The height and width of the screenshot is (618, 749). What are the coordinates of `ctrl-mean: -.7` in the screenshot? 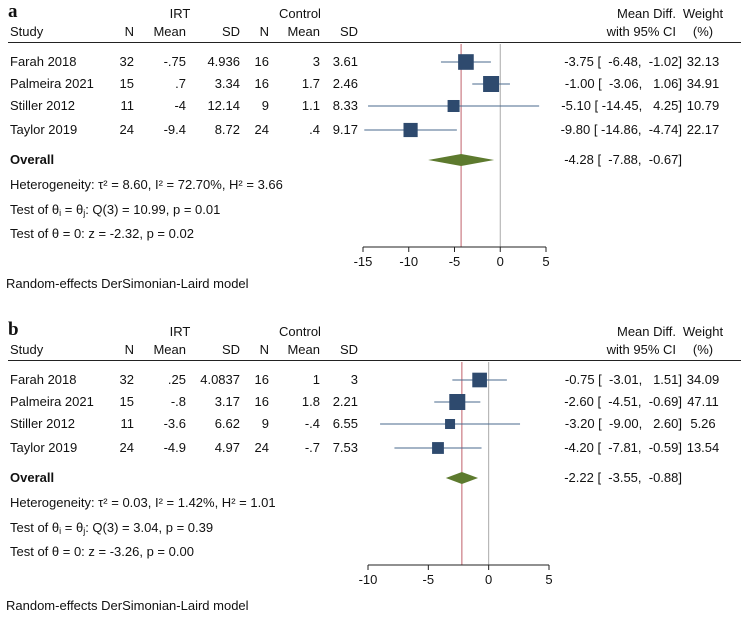 It's located at (312, 447).